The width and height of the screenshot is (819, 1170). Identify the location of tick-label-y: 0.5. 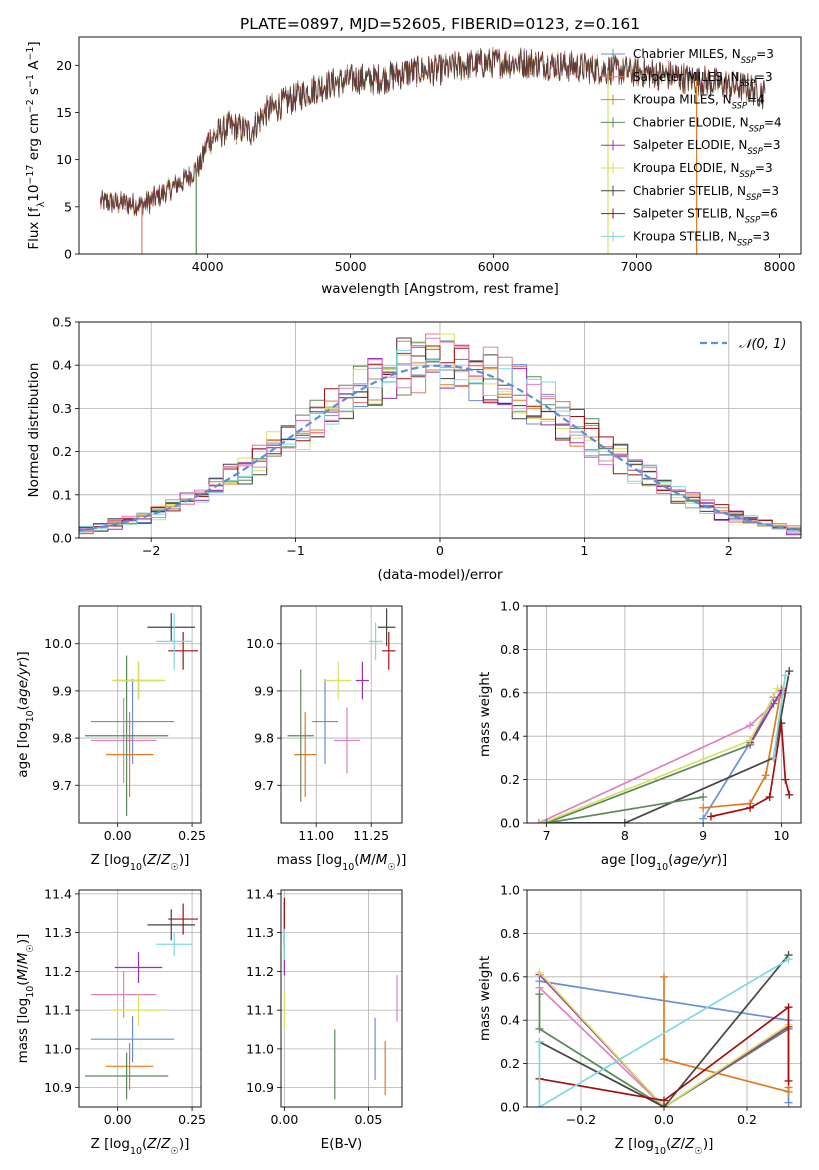
(62, 322).